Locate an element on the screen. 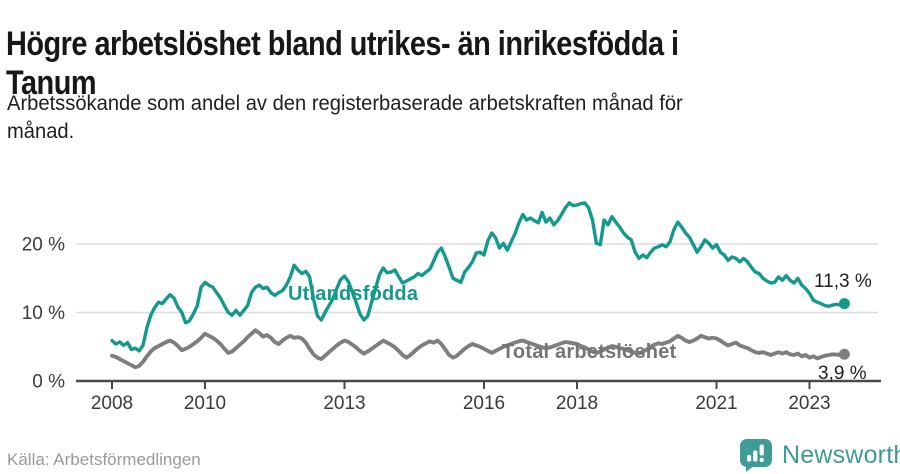 Image resolution: width=900 pixels, height=474 pixels. end-value-label-utlandsfodda: 11,3 % is located at coordinates (843, 281).